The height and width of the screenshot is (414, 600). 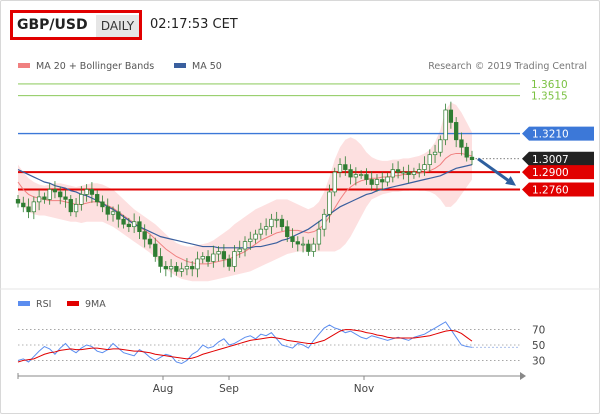 I want to click on level-label-1.3007: 1.3007, so click(x=550, y=160).